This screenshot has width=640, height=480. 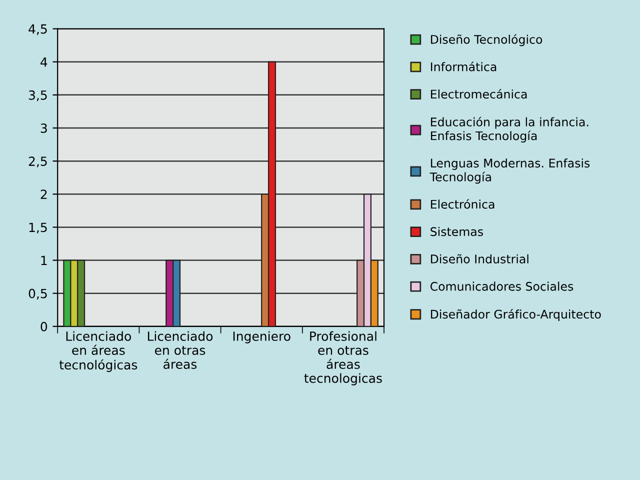 I want to click on legend-label: Diseño Industrial, so click(x=479, y=259).